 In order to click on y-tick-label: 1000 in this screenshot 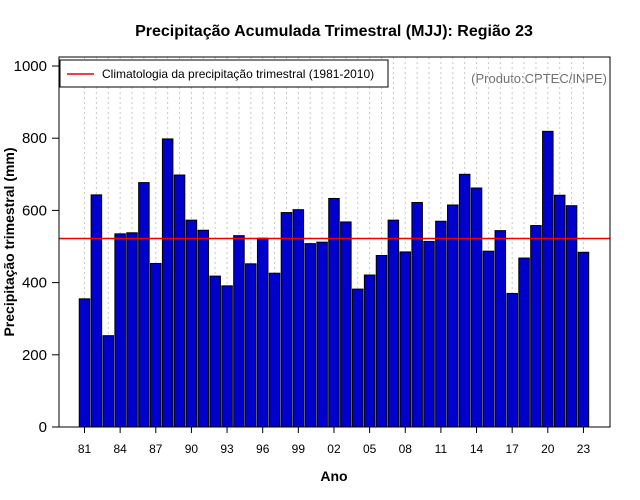, I will do `click(30, 66)`.